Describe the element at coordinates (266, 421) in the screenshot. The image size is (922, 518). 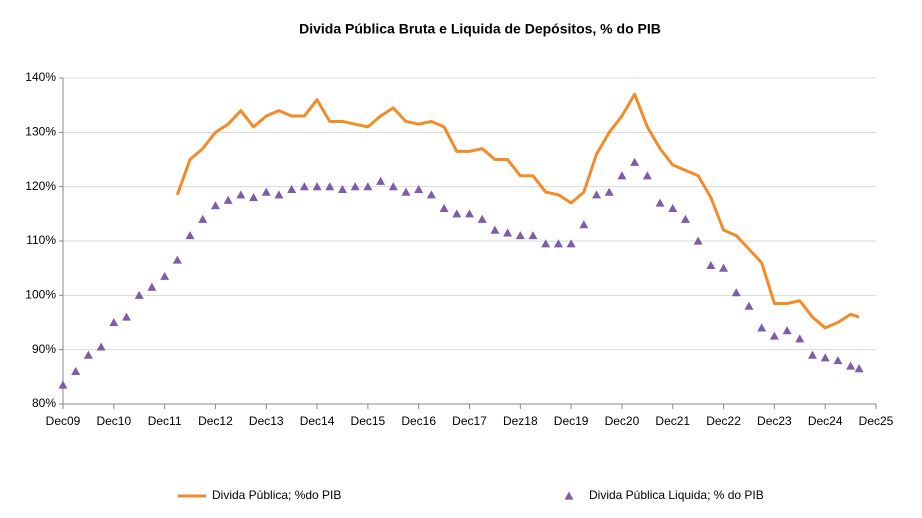
I see `x-tick-label: Dec13` at that location.